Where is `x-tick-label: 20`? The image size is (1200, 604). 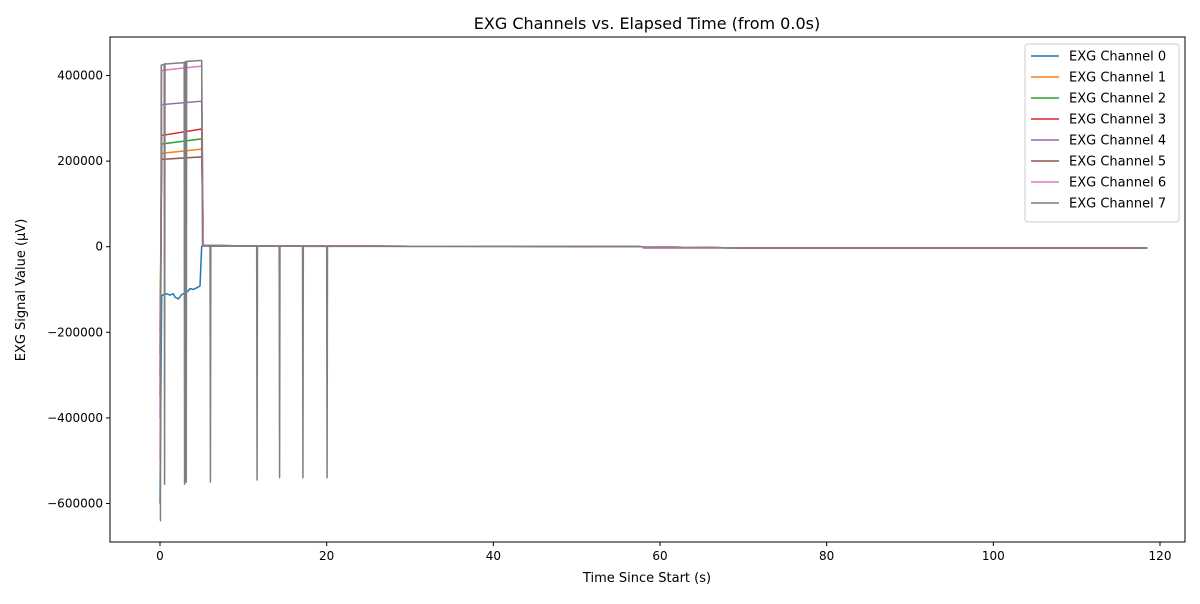
x-tick-label: 20 is located at coordinates (326, 556).